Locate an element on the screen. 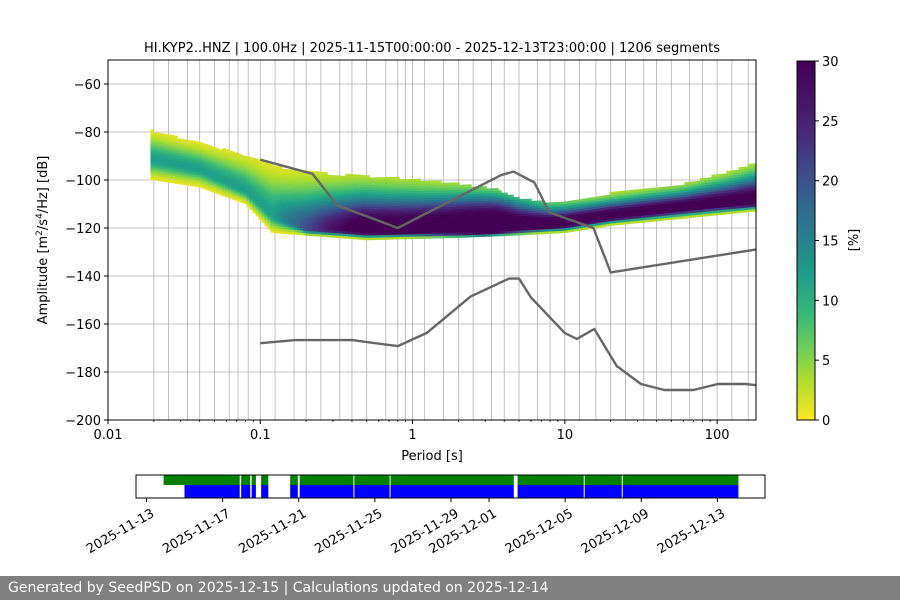  y-tick-label: −120 is located at coordinates (83, 229).